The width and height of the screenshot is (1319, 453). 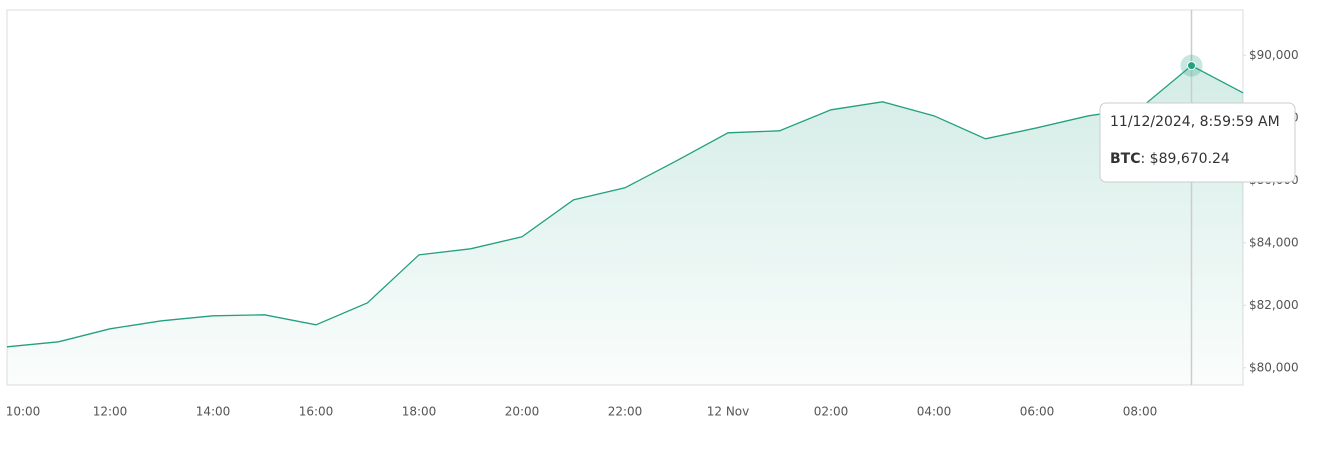 What do you see at coordinates (1125, 159) in the screenshot?
I see `tooltip-series: BTC` at bounding box center [1125, 159].